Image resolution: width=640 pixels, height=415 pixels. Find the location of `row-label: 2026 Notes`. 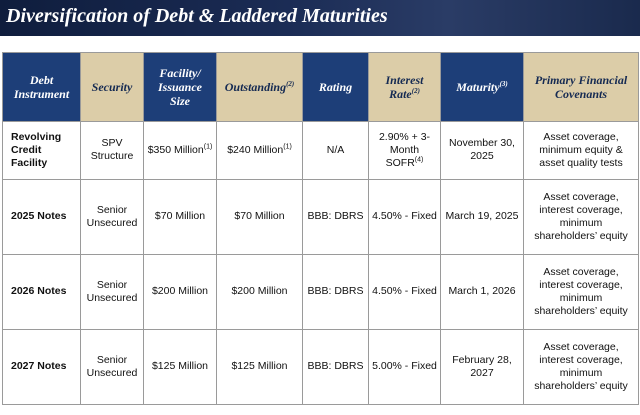

row-label: 2026 Notes is located at coordinates (41, 291).